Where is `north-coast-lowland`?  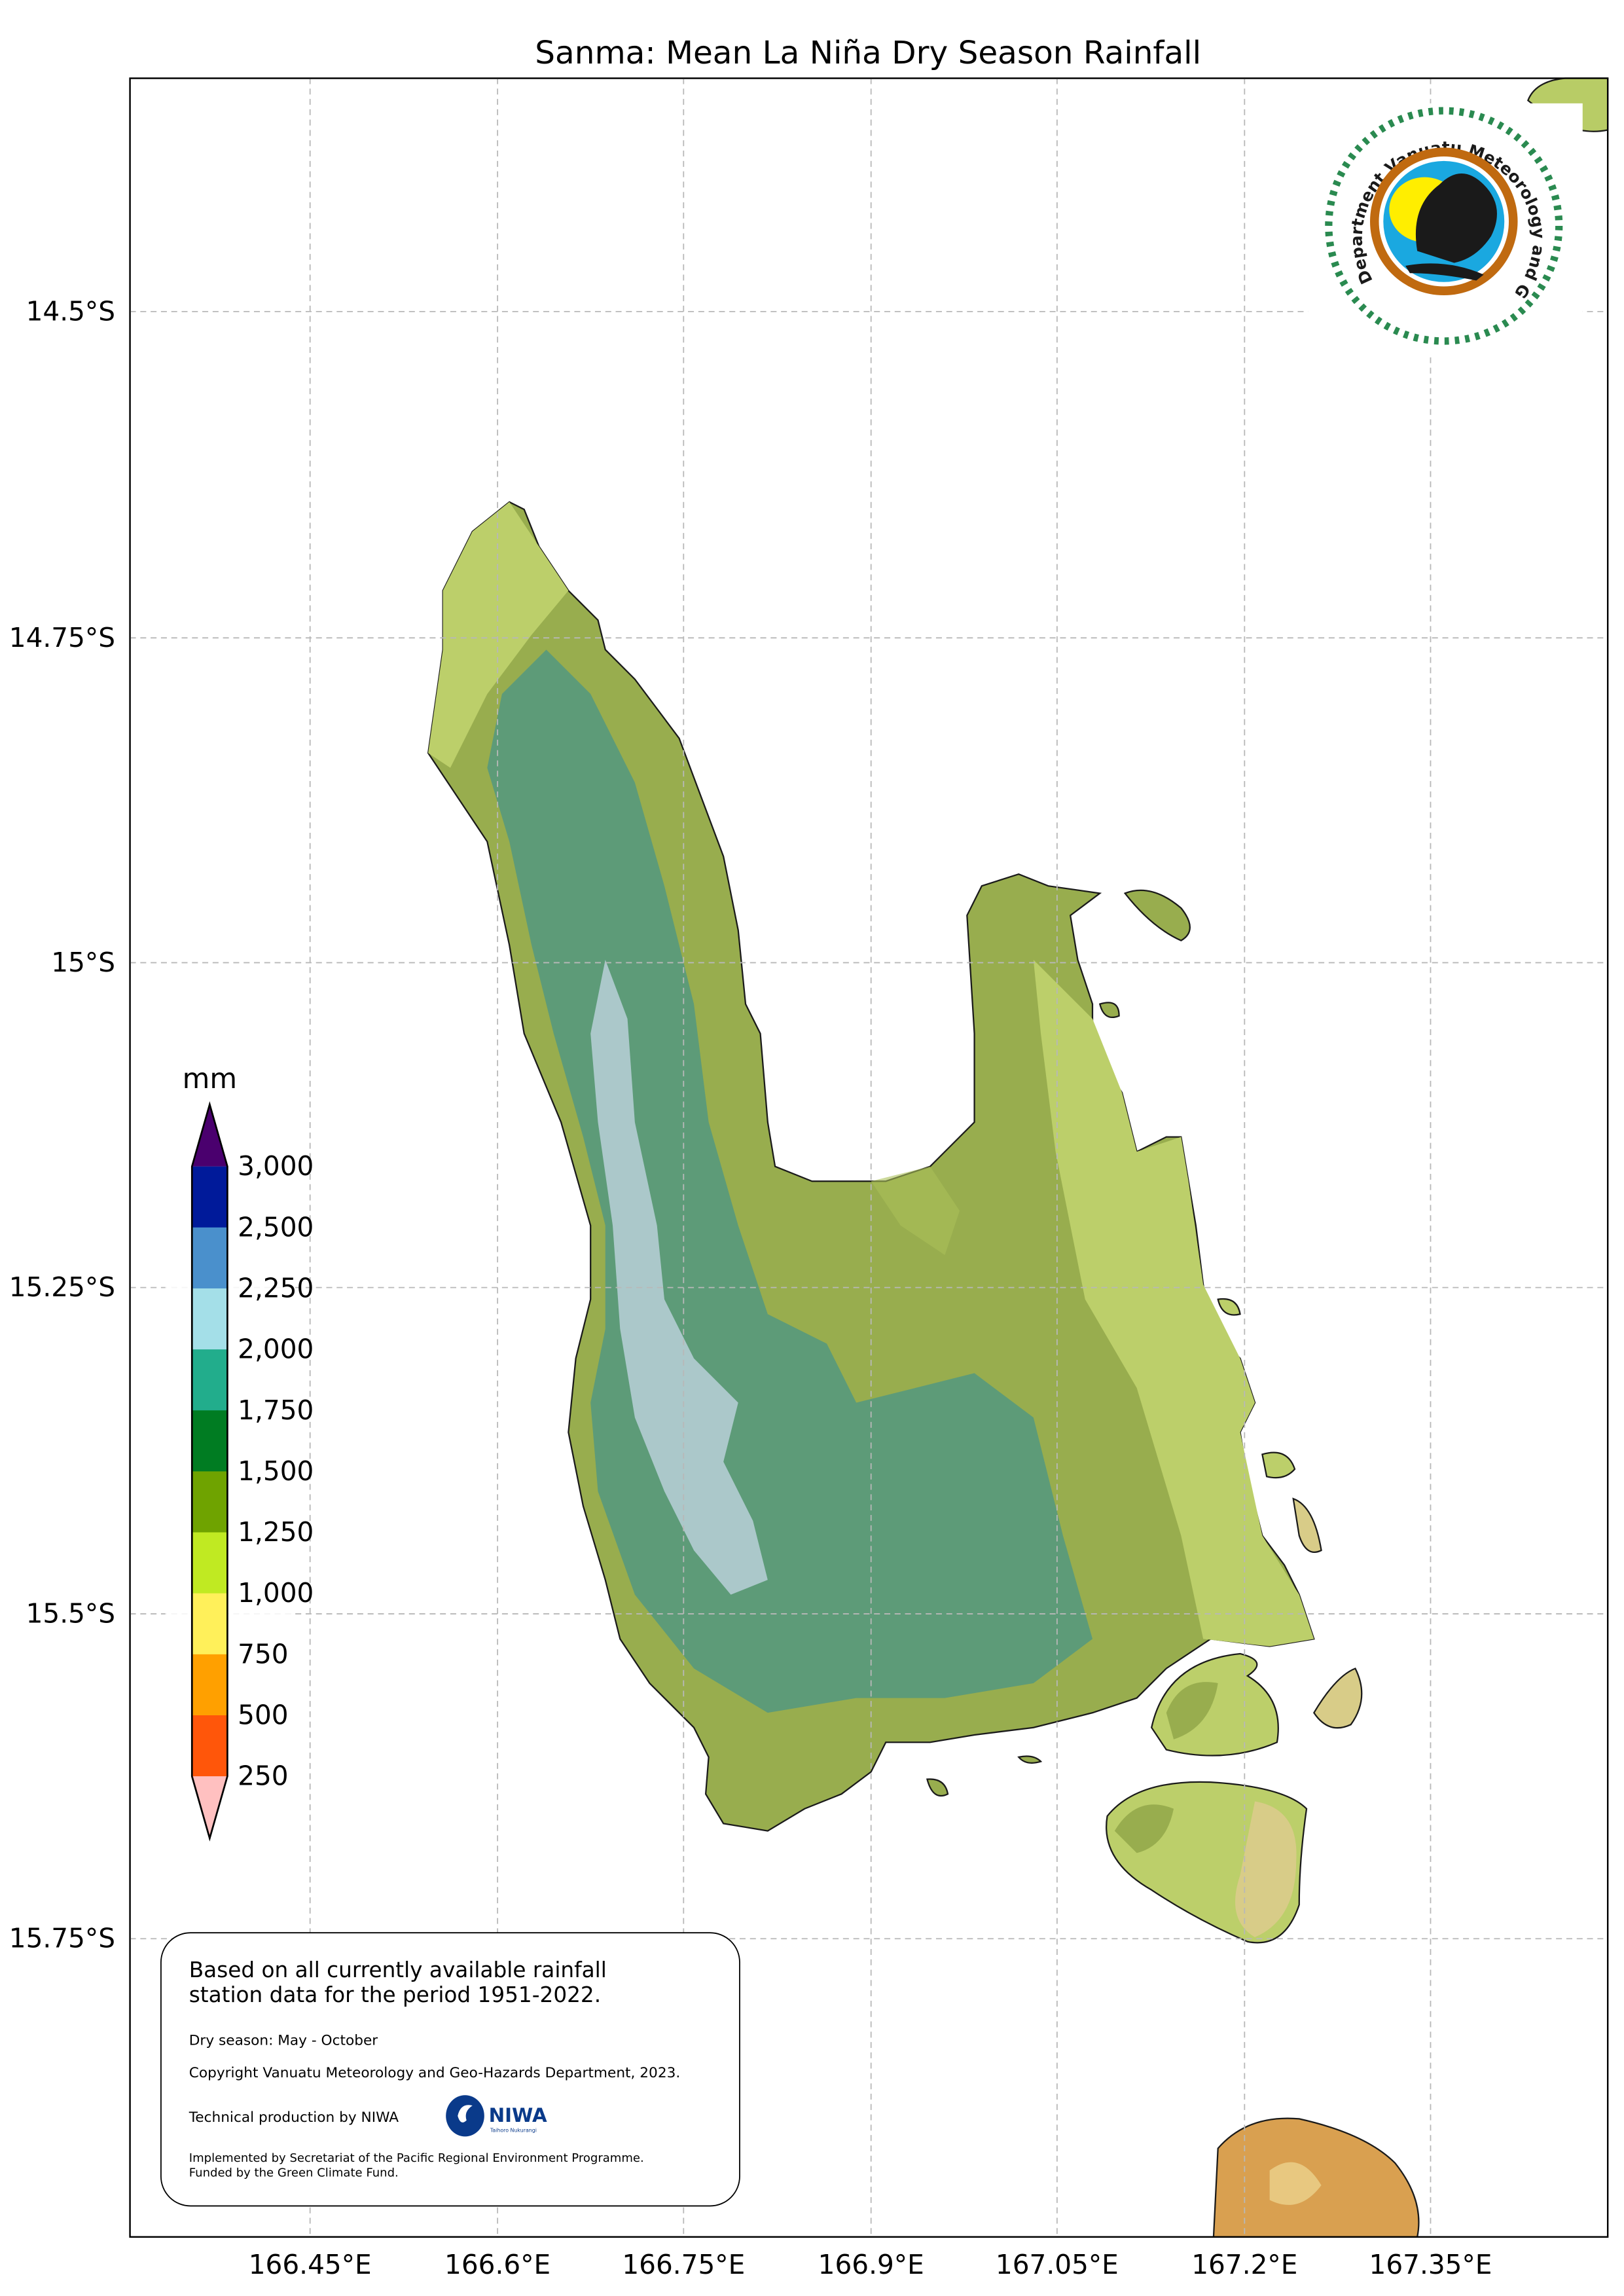
north-coast-lowland is located at coordinates (498, 634).